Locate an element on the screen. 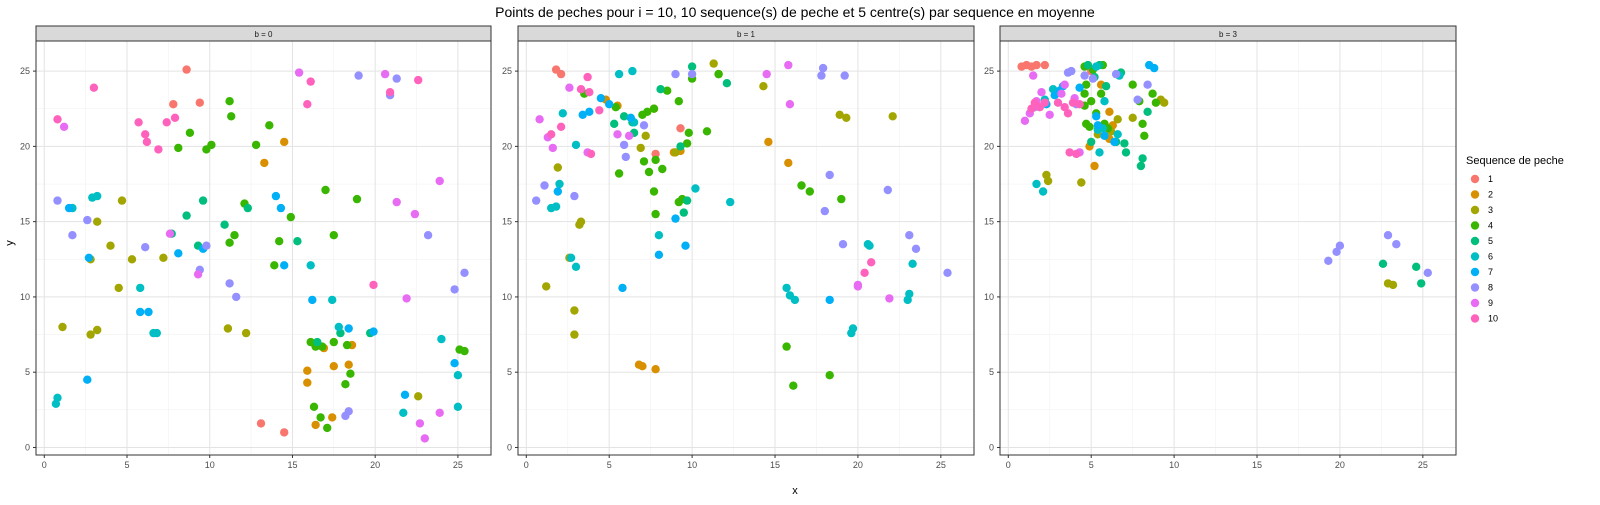  legend-label: 3 is located at coordinates (1490, 210).